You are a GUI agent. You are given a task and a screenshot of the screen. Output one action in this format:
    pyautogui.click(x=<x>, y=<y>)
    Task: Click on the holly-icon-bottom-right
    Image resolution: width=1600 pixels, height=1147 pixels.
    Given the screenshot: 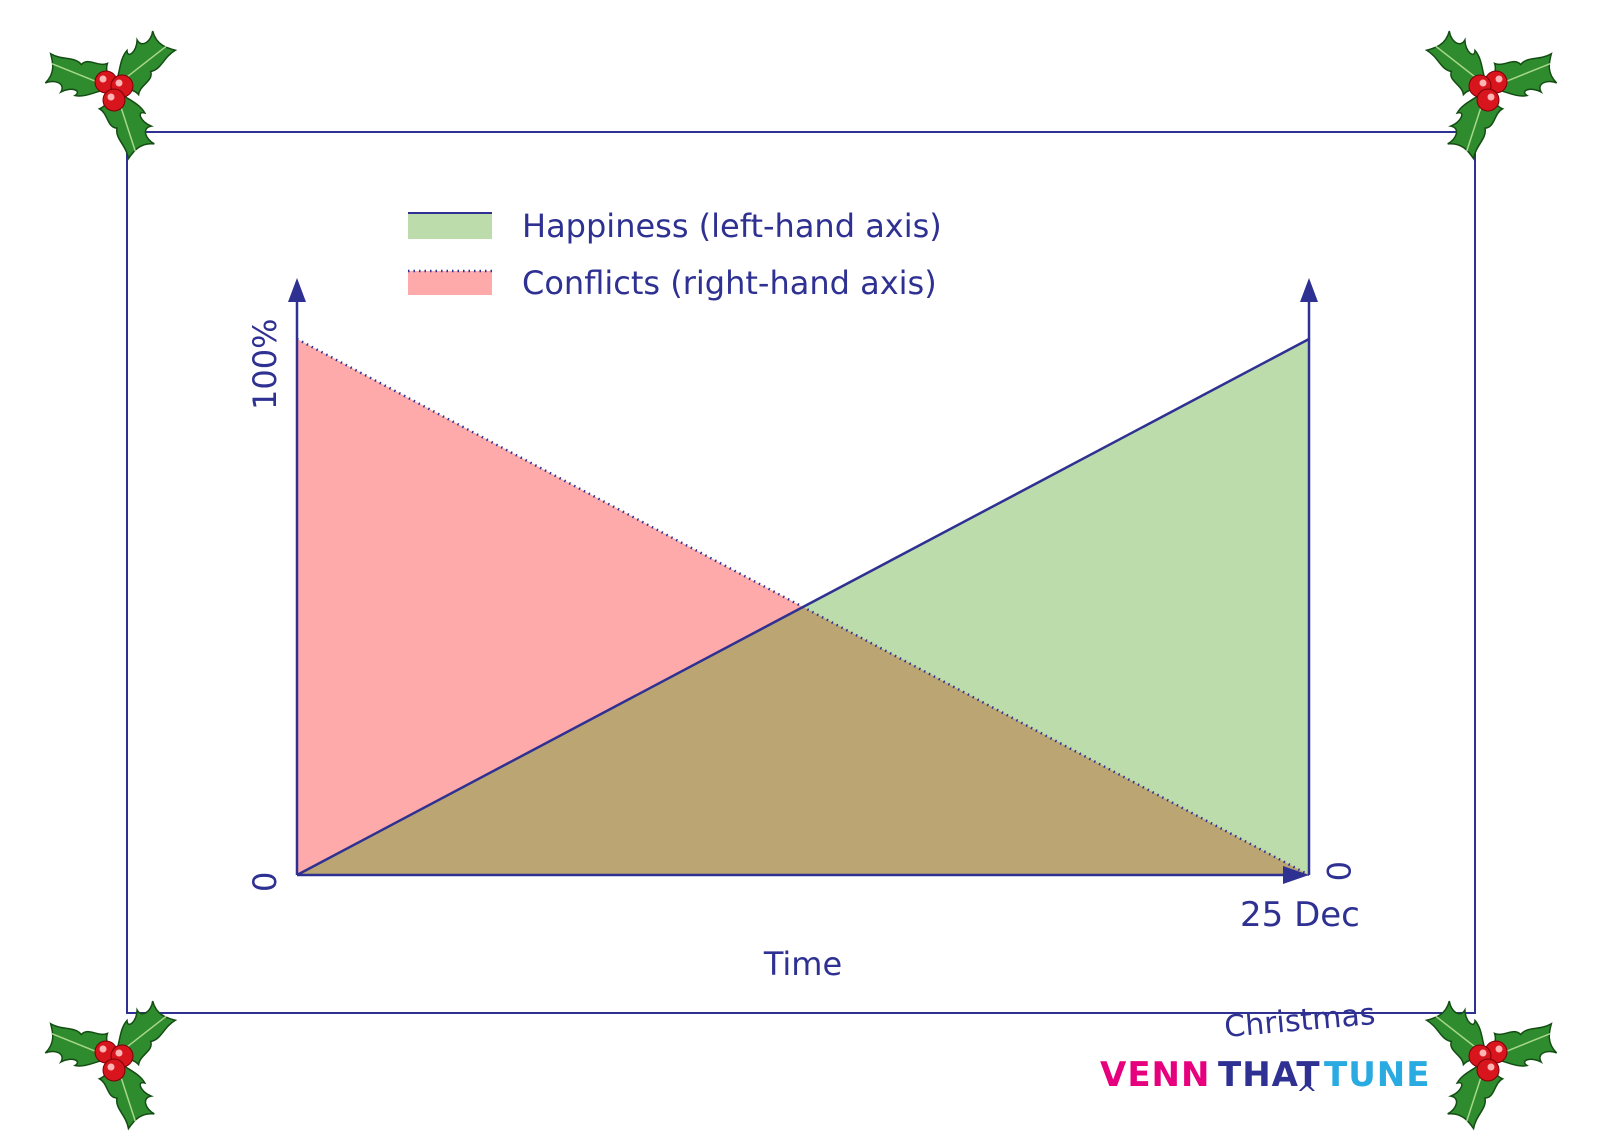 What is the action you would take?
    pyautogui.click(x=1491, y=1065)
    